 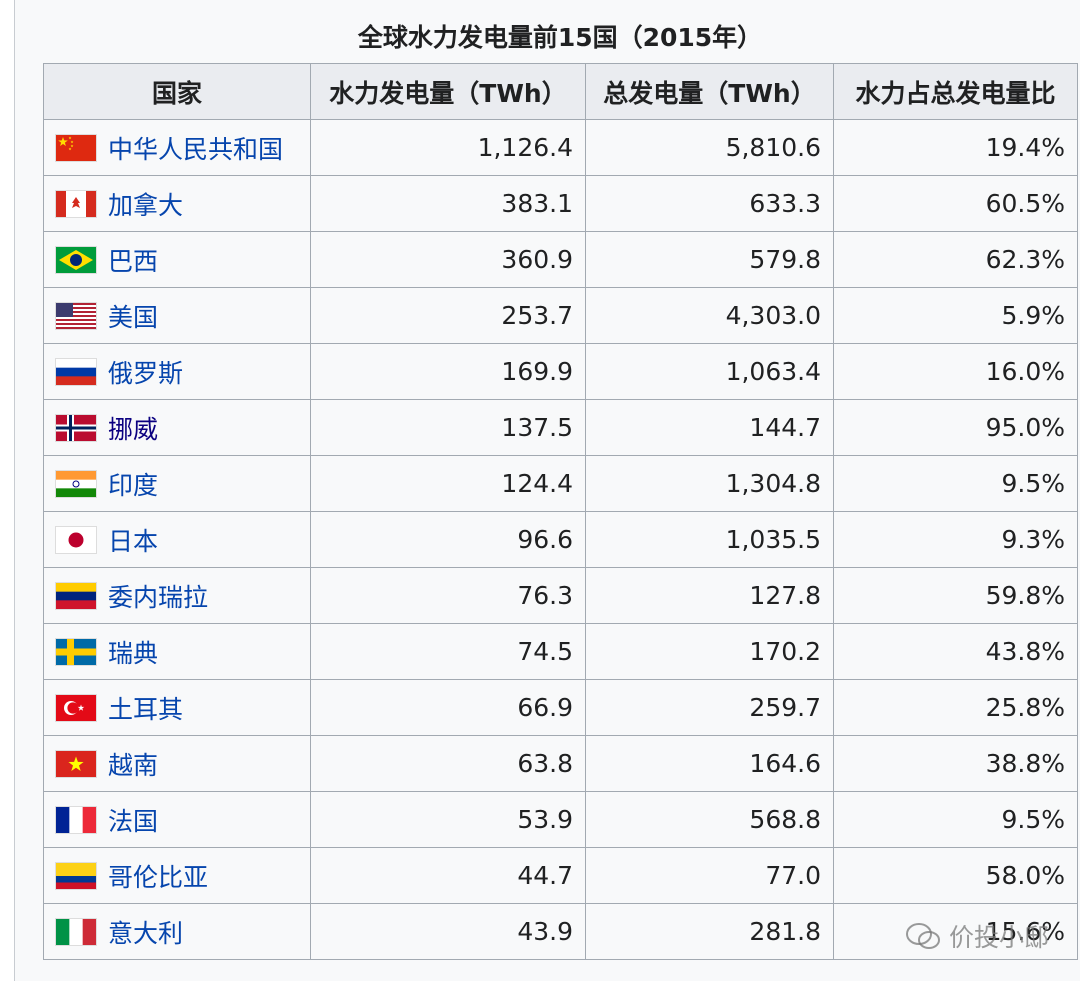 What do you see at coordinates (709, 91) in the screenshot?
I see `column-header: 总发电量（TWh）` at bounding box center [709, 91].